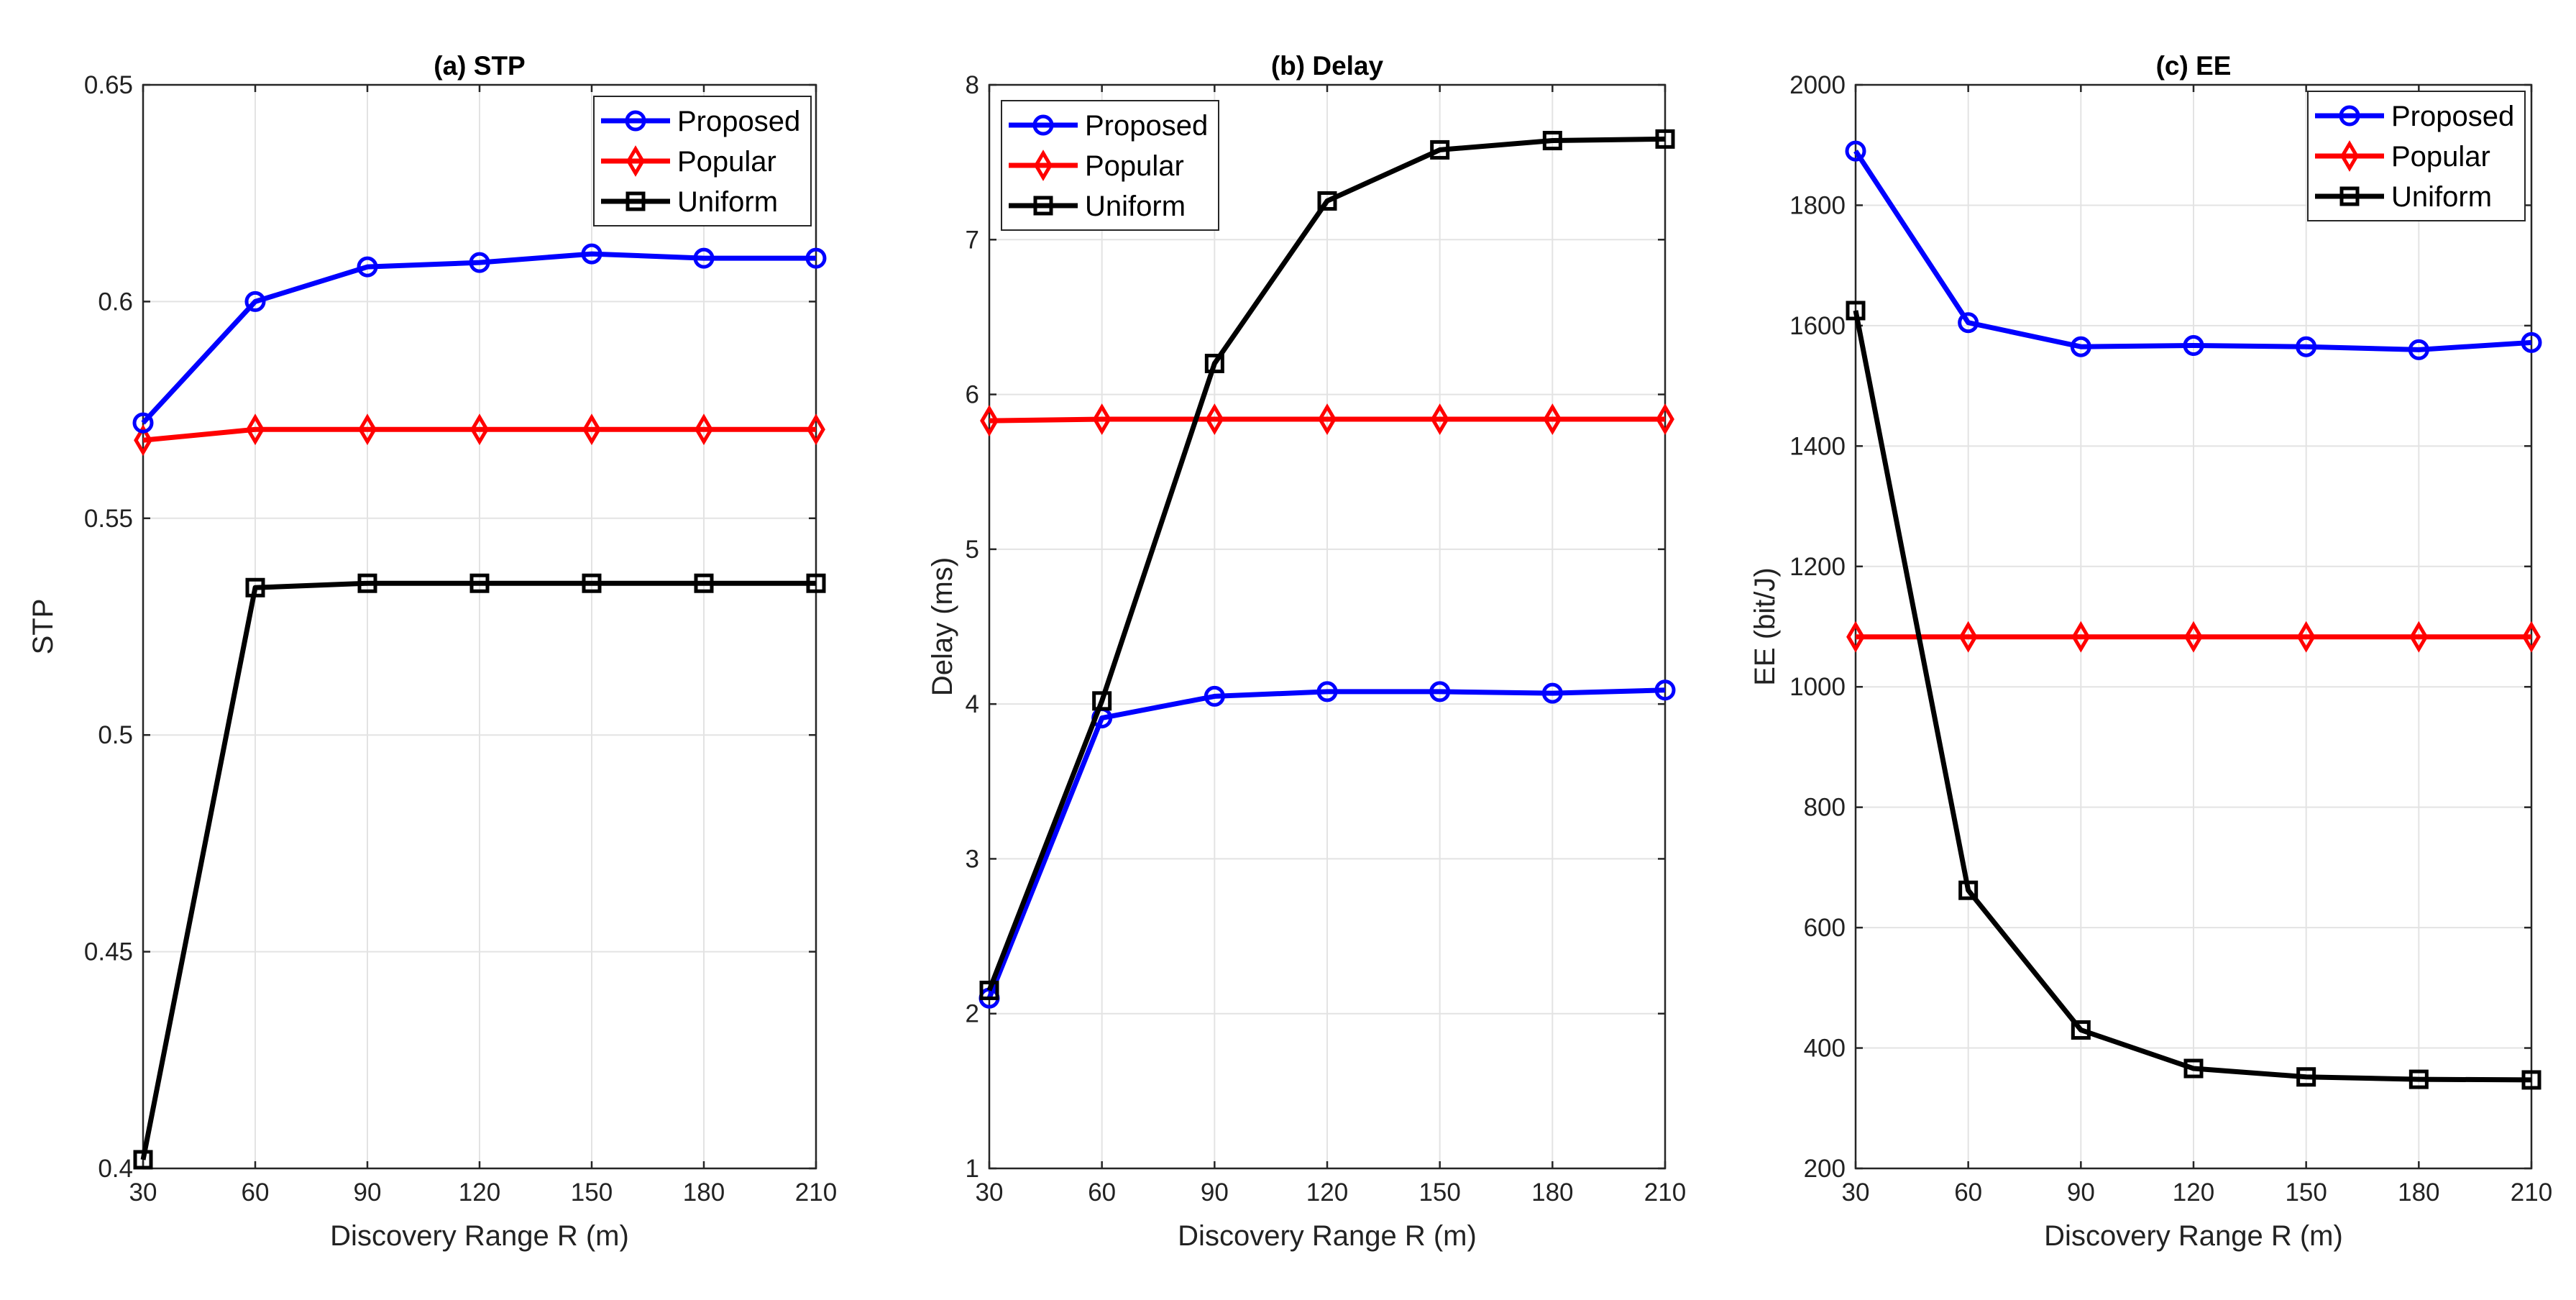 This screenshot has height=1300, width=2576. Describe the element at coordinates (1134, 166) in the screenshot. I see `chart-2-legend-label-popular: Popular` at that location.